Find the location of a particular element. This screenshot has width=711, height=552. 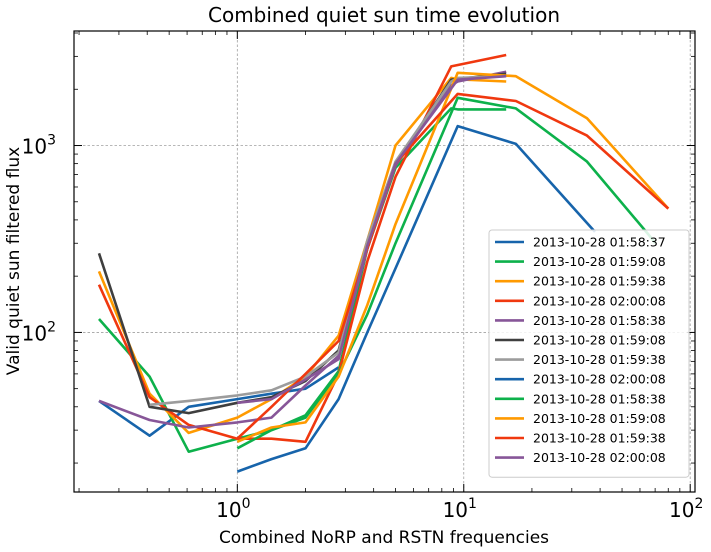

y-axis-label: Valid quiet sun filtered flux is located at coordinates (14, 261).